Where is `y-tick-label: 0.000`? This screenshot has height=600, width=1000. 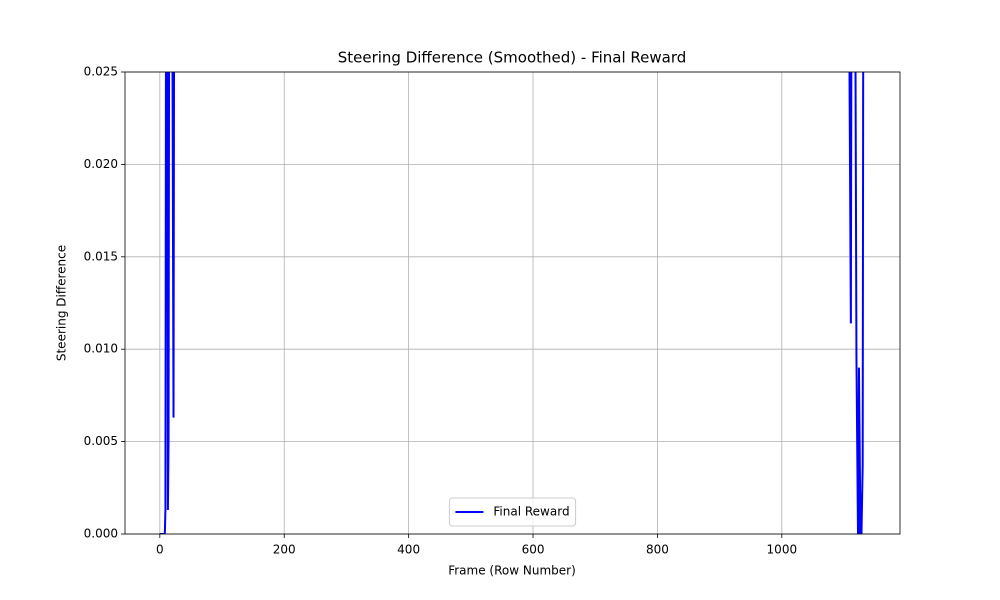
y-tick-label: 0.000 is located at coordinates (101, 534).